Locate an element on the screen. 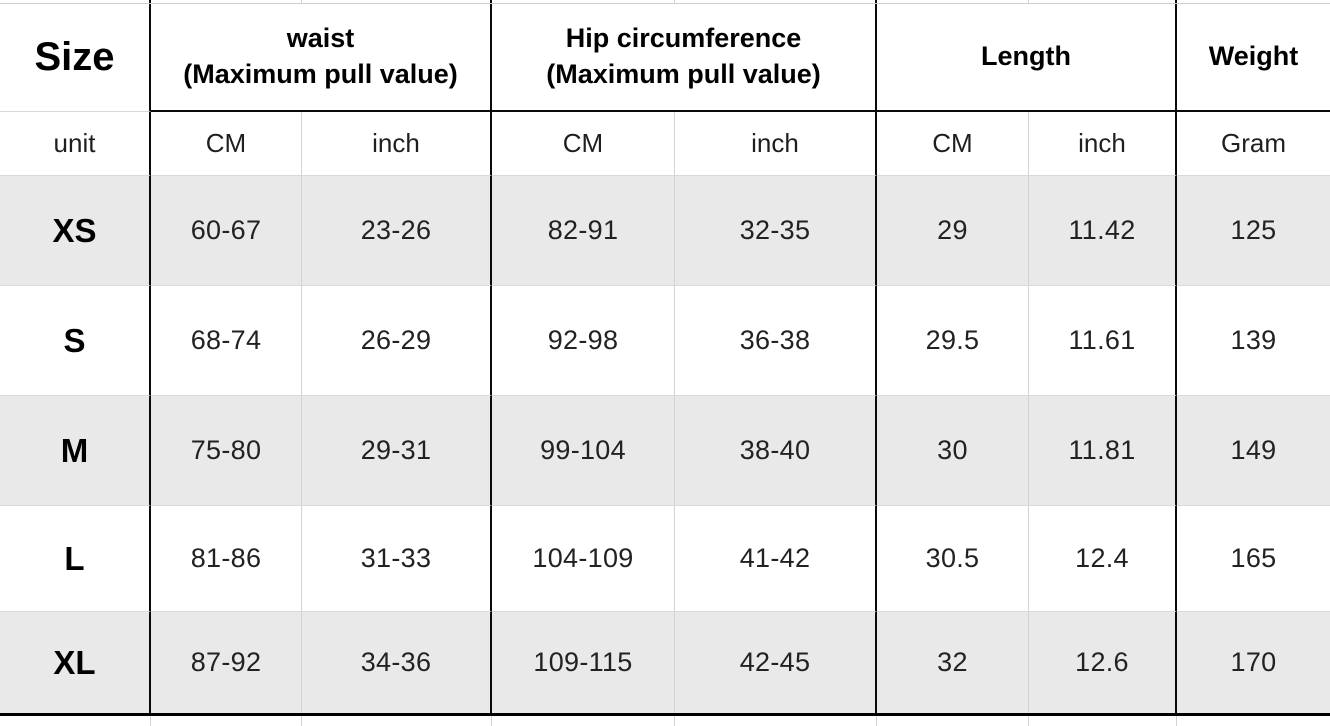 This screenshot has height=726, width=1330. column-group-hip: Hip circumference (Maximum pull value) is located at coordinates (684, 58).